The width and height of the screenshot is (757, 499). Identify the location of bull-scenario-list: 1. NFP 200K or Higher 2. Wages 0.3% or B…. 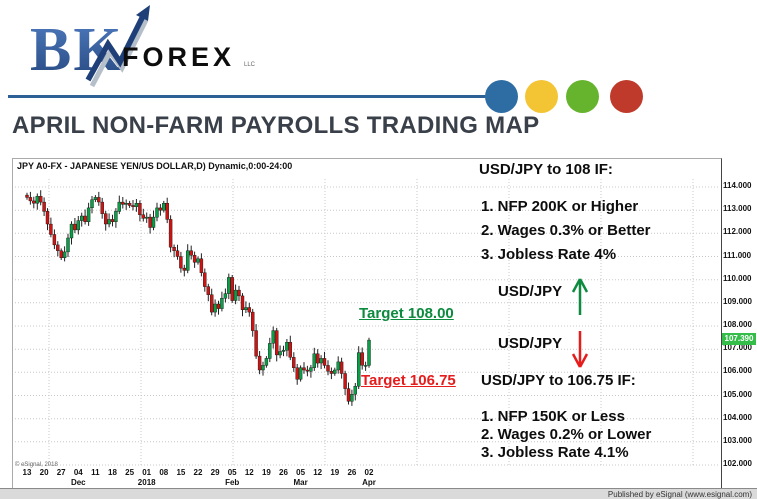
(566, 231).